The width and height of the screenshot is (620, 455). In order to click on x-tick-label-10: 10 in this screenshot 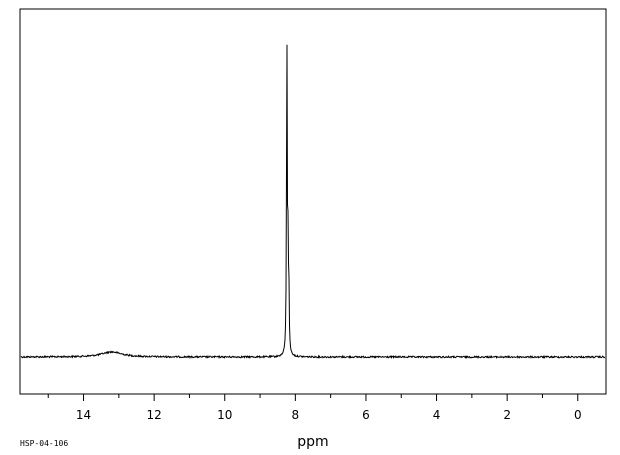, I will do `click(224, 415)`.